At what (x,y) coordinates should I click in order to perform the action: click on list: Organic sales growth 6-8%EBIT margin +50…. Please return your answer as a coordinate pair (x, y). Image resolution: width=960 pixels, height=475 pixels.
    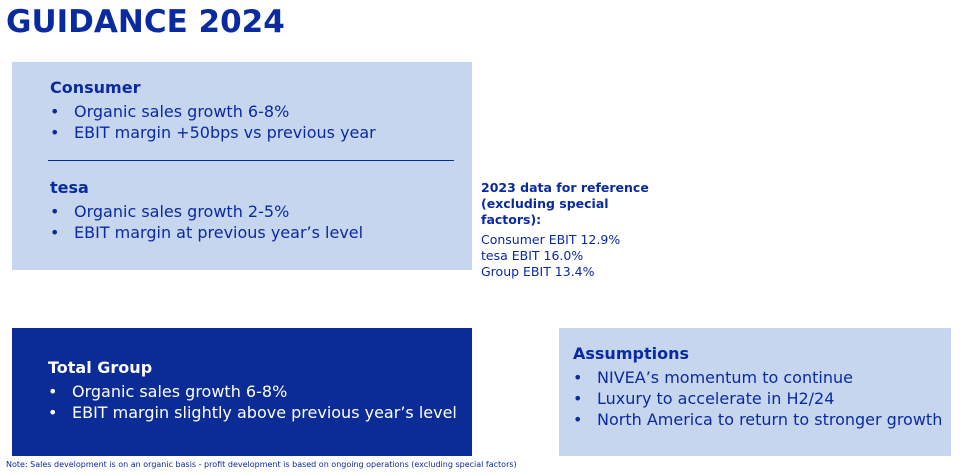
    Looking at the image, I should click on (255, 122).